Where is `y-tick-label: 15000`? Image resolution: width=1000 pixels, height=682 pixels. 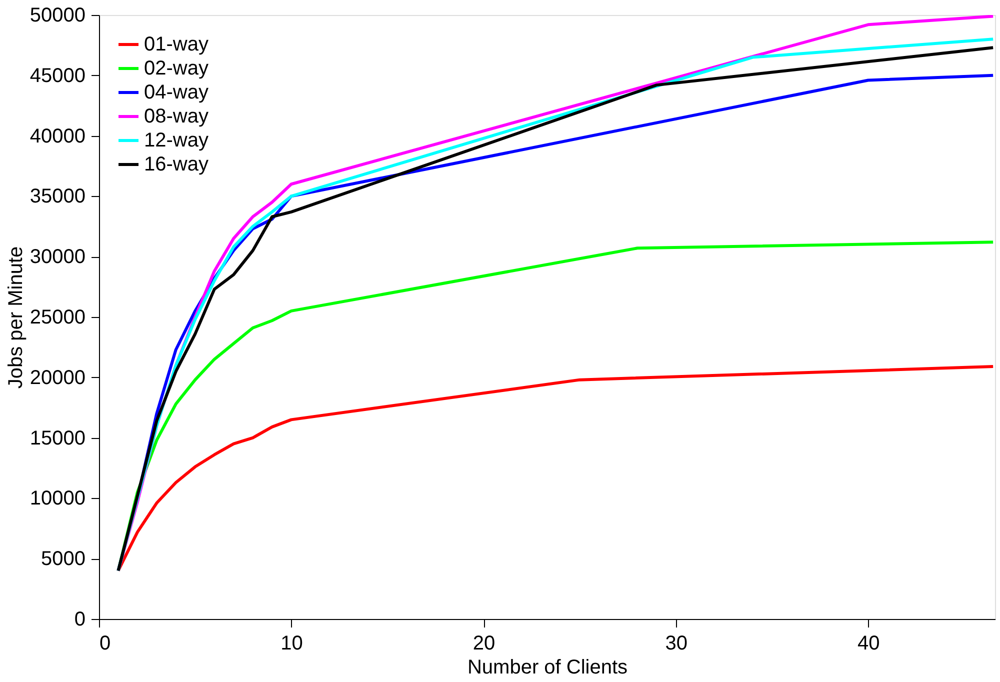
y-tick-label: 15000 is located at coordinates (58, 438).